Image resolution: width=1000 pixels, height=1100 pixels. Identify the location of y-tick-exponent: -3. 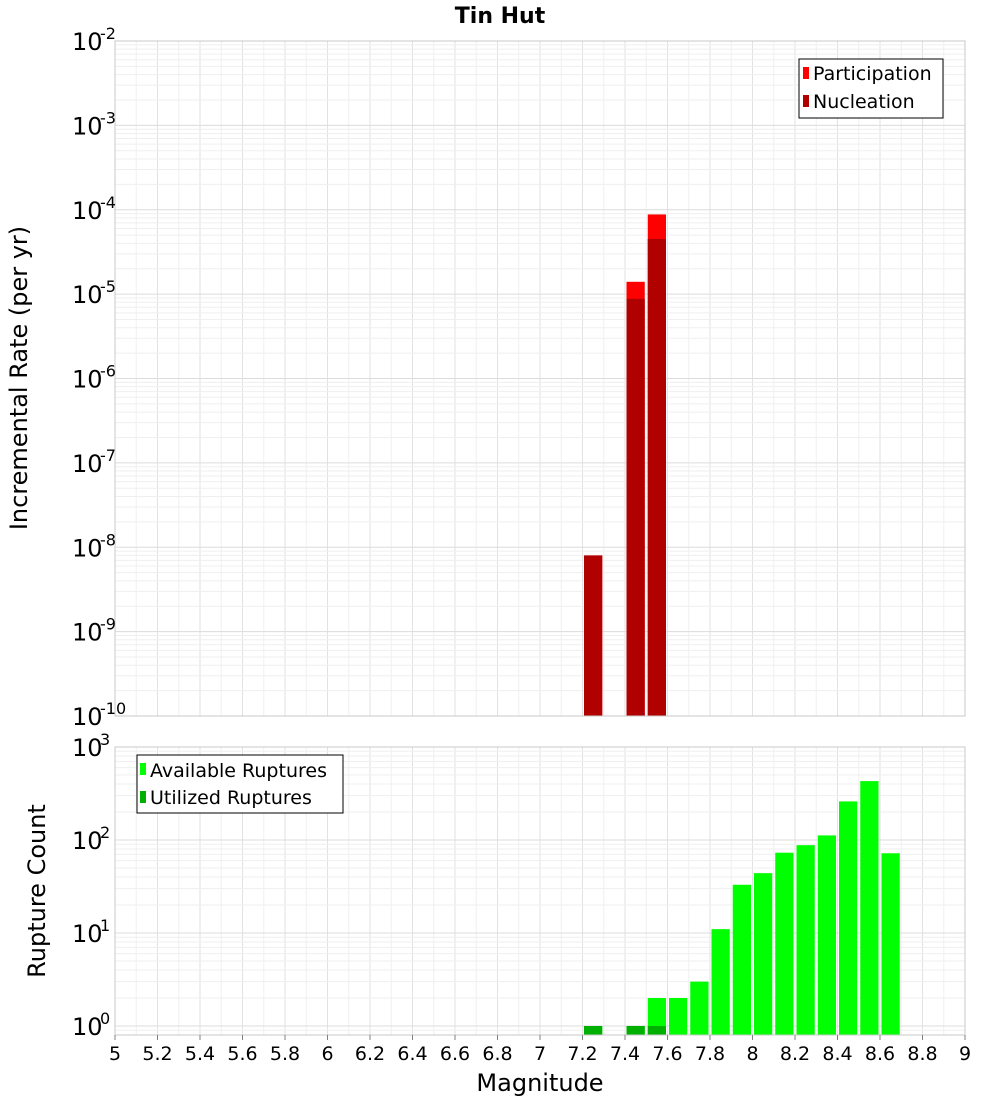
(108, 117).